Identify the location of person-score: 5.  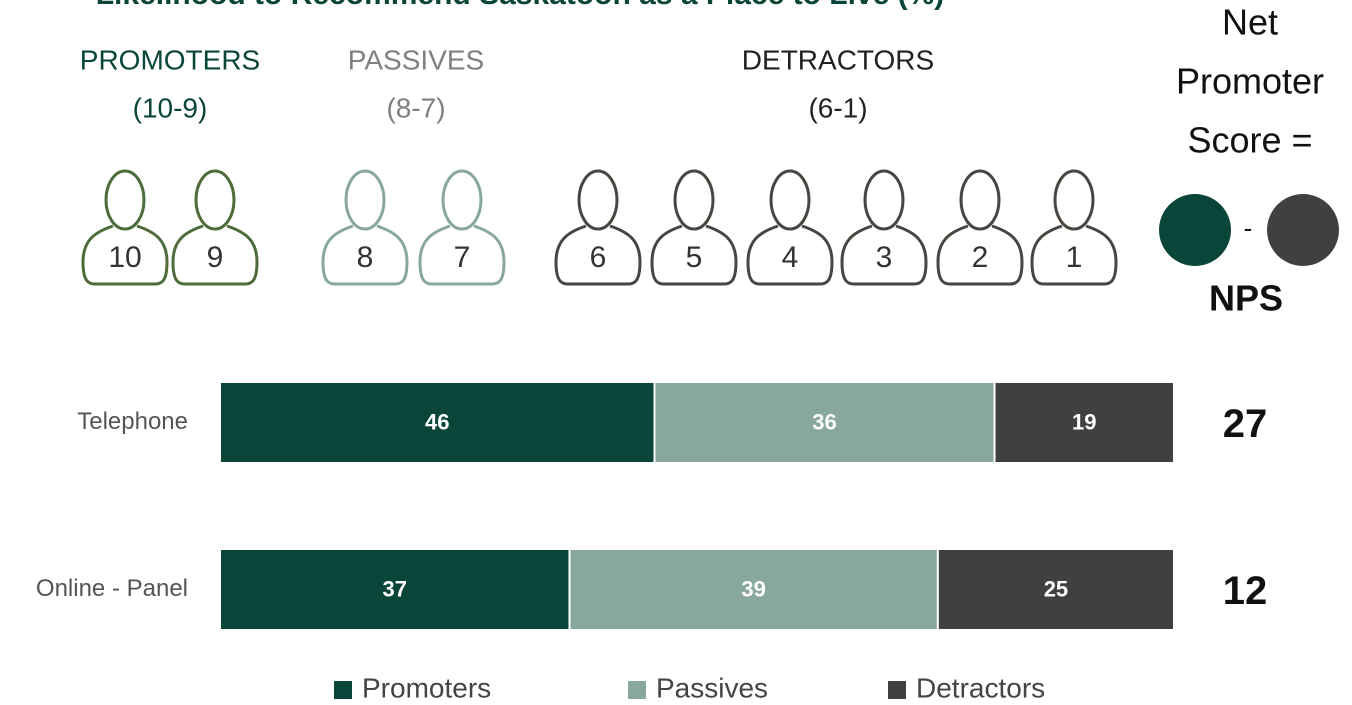
(694, 257).